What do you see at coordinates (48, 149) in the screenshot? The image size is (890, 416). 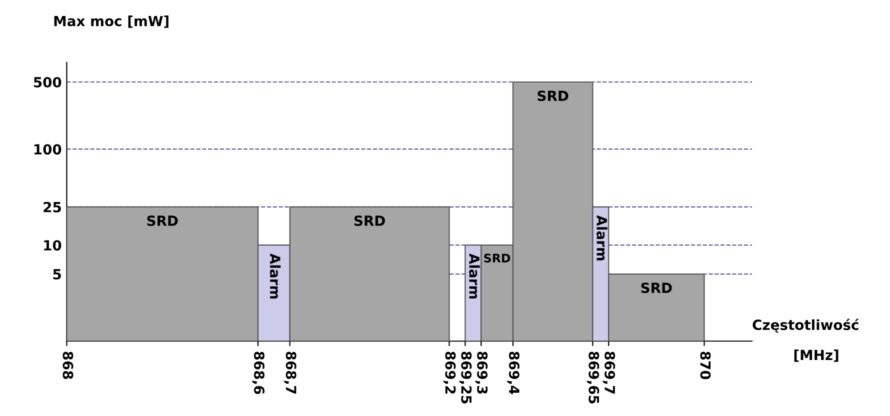 I see `y-tick-label: 100` at bounding box center [48, 149].